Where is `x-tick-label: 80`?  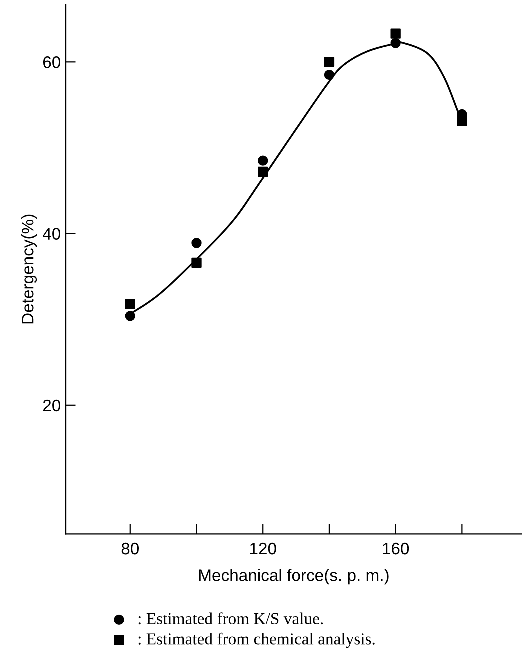
x-tick-label: 80 is located at coordinates (131, 548).